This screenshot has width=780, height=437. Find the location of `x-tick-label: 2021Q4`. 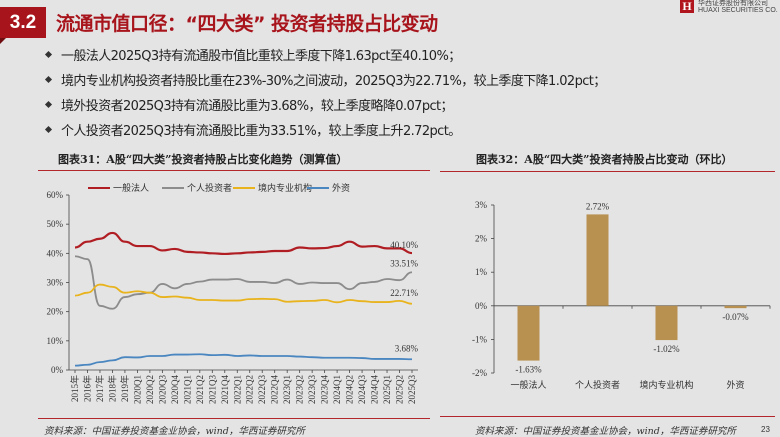

x-tick-label: 2021Q4 is located at coordinates (225, 389).